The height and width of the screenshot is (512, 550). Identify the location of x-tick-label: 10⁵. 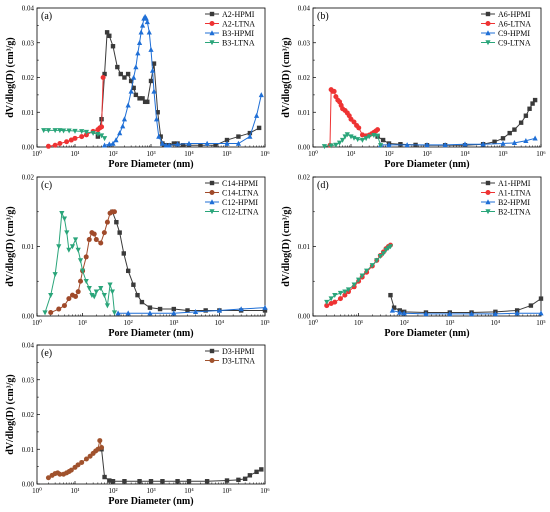
(541, 323).